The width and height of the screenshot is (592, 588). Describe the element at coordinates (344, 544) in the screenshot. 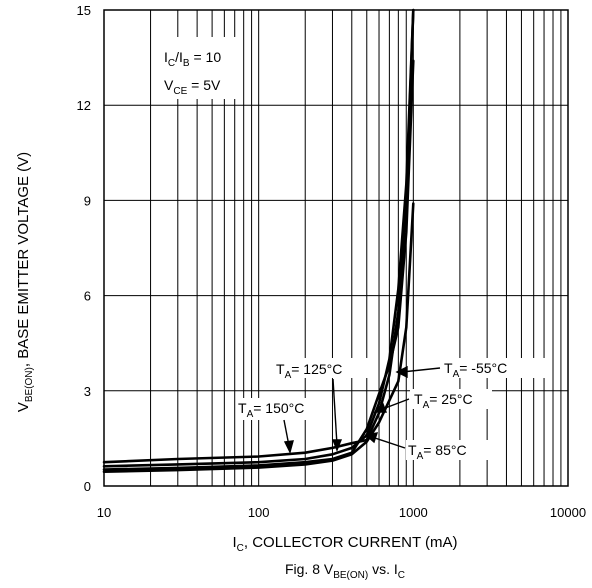

I see `x-axis-label: IC, COLLECTOR CURRENT (mA)` at that location.